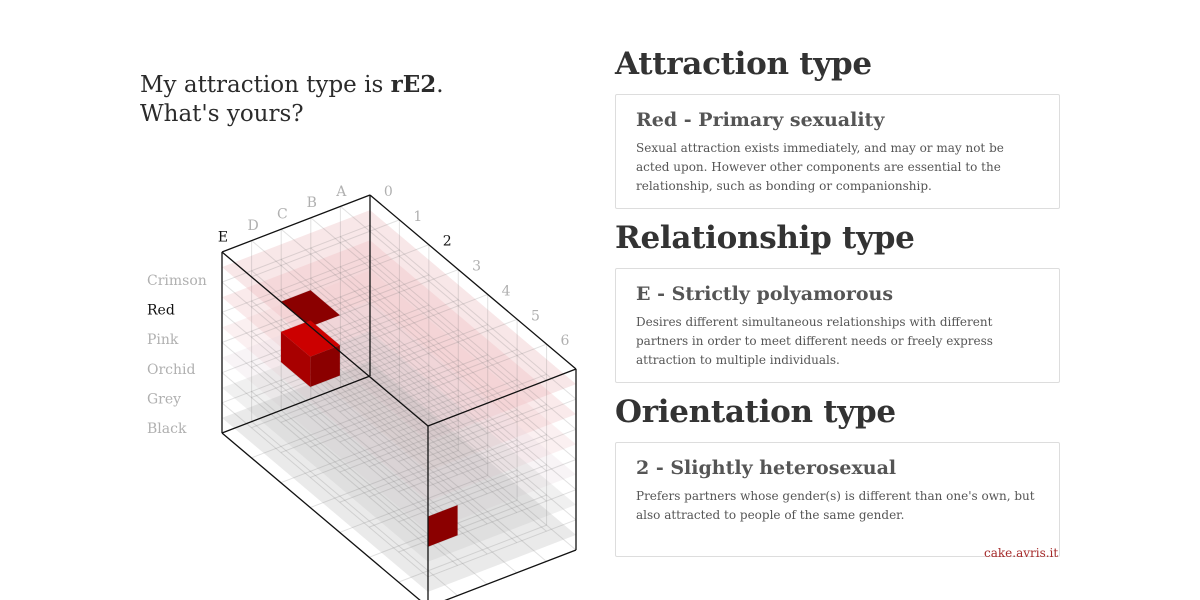 This screenshot has width=1200, height=600. What do you see at coordinates (743, 64) in the screenshot?
I see `attraction-heading: Attraction type` at bounding box center [743, 64].